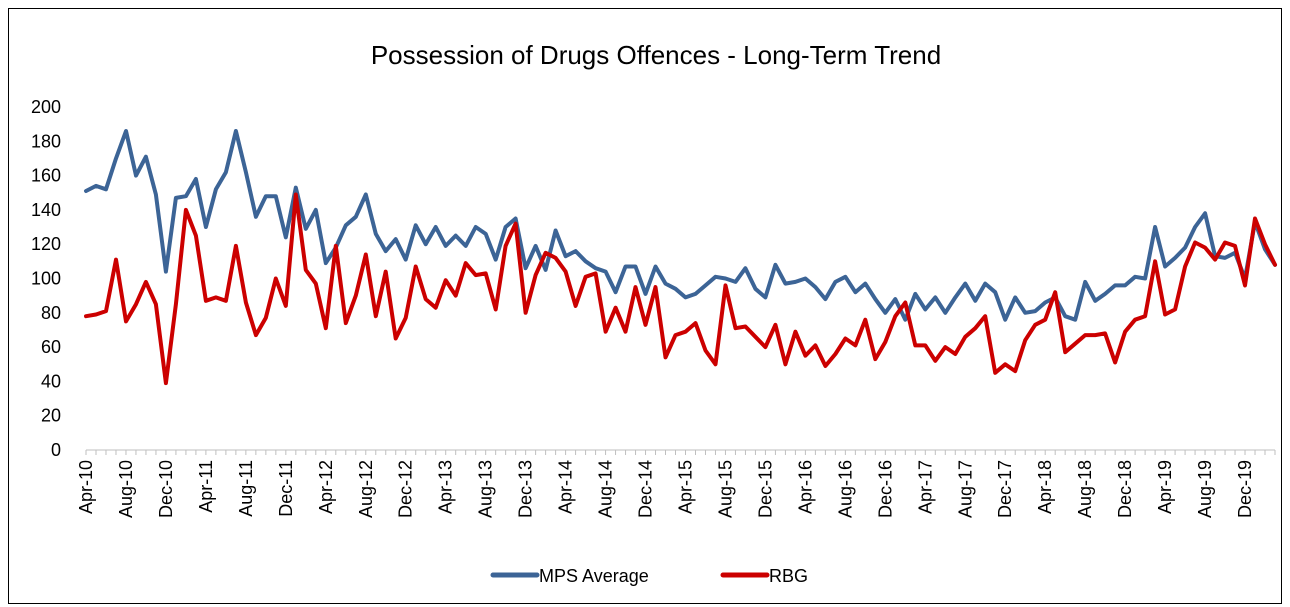 This screenshot has width=1290, height=607. What do you see at coordinates (246, 488) in the screenshot?
I see `x-tick-label: Aug-11` at bounding box center [246, 488].